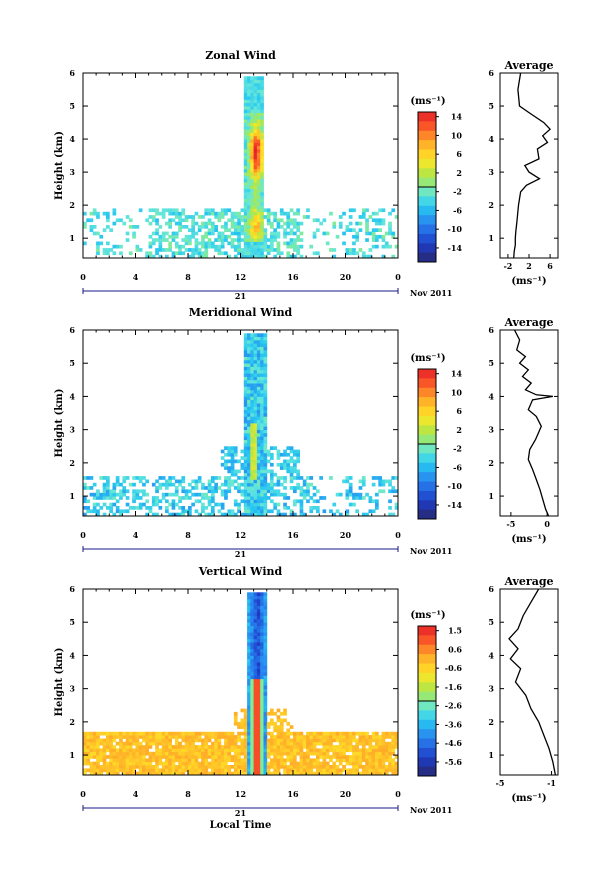 The height and width of the screenshot is (873, 610). What do you see at coordinates (431, 810) in the screenshot?
I see `month-label: Nov 2011` at bounding box center [431, 810].